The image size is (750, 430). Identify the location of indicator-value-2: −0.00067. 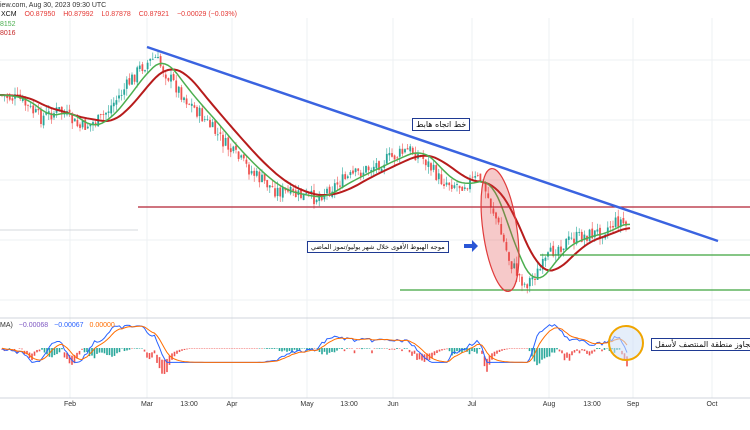
(69, 325).